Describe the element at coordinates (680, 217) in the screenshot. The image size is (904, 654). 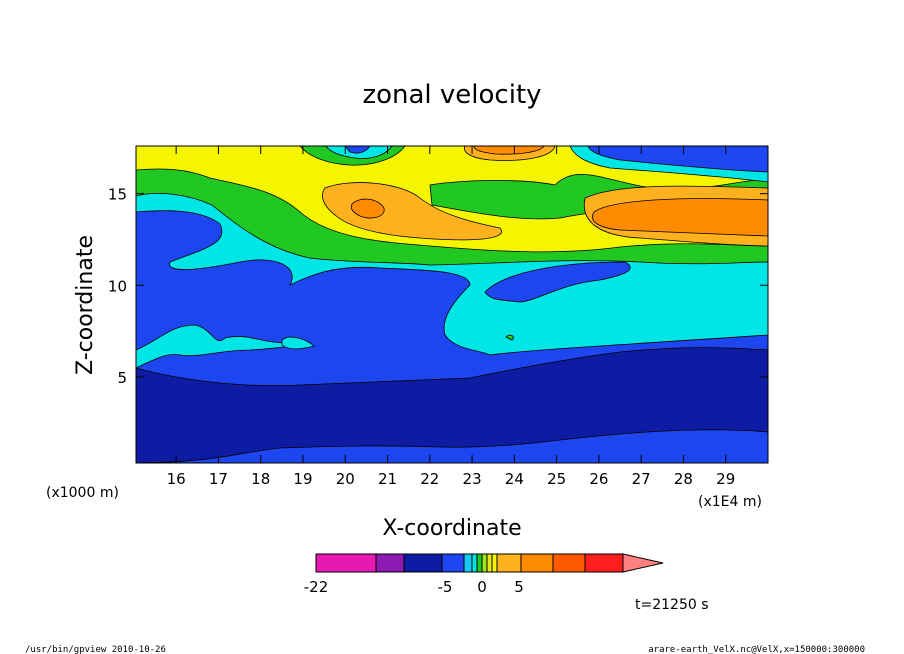
I see `field-orange-core-right-inner` at that location.